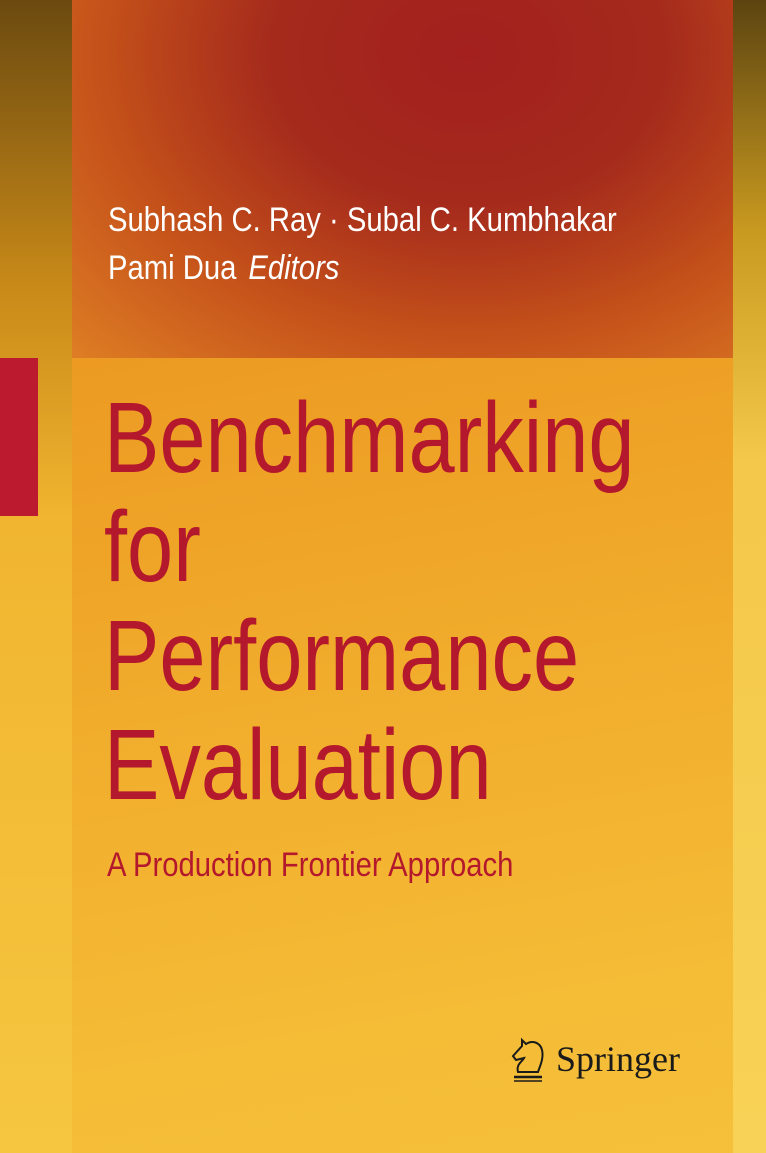 This screenshot has width=766, height=1153. I want to click on editors-label: Editors, so click(294, 268).